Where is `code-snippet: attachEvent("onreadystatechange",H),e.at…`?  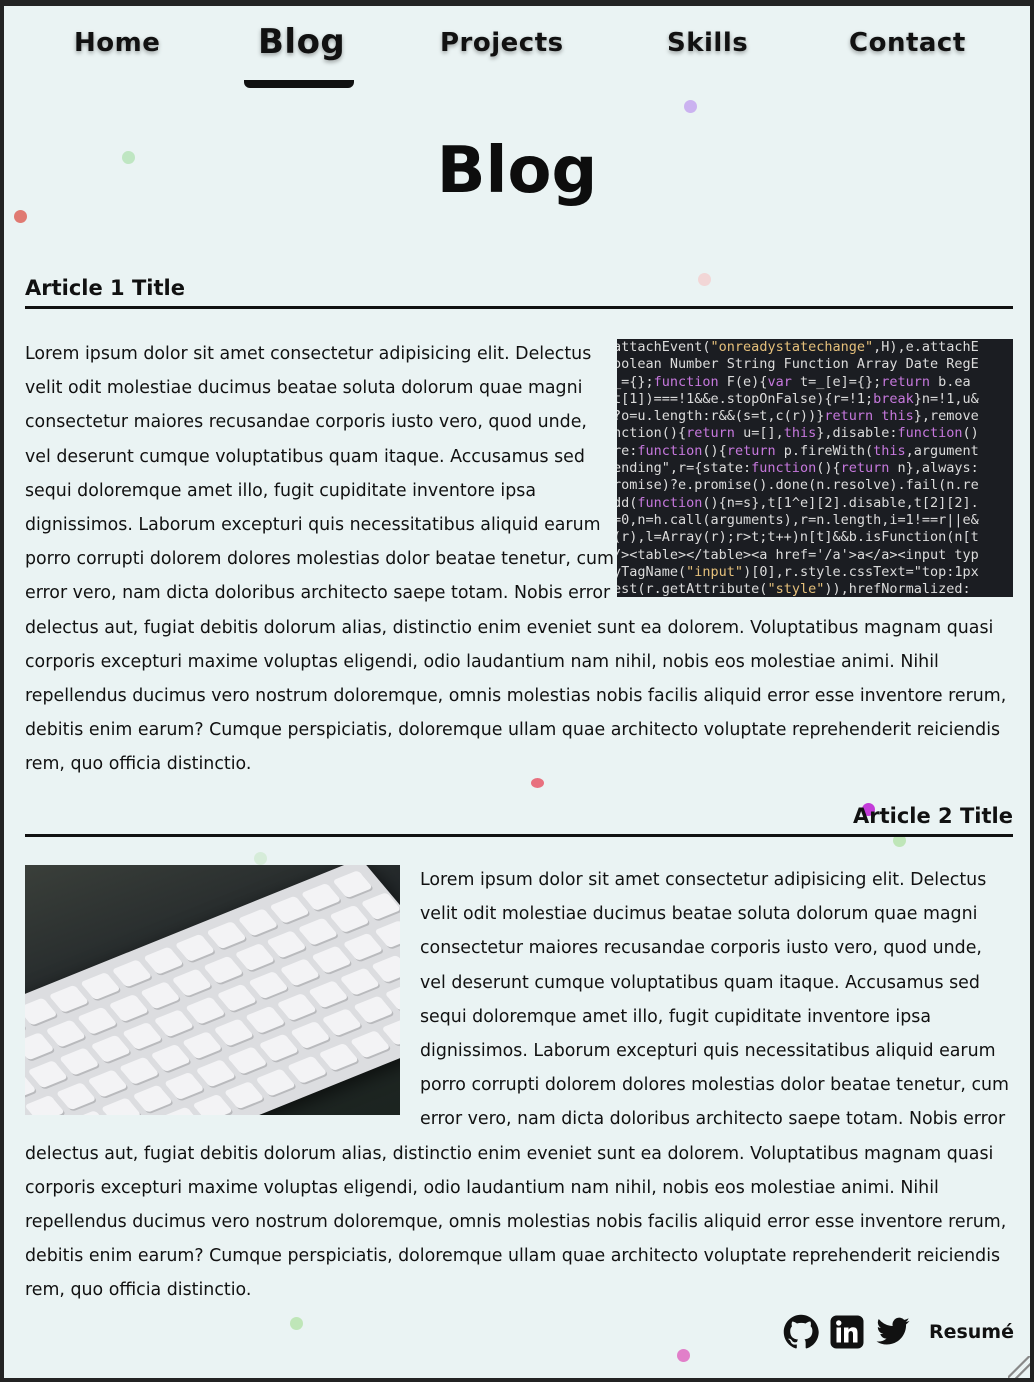 code-snippet: attachEvent("onreadystatechange",H),e.at… is located at coordinates (798, 468).